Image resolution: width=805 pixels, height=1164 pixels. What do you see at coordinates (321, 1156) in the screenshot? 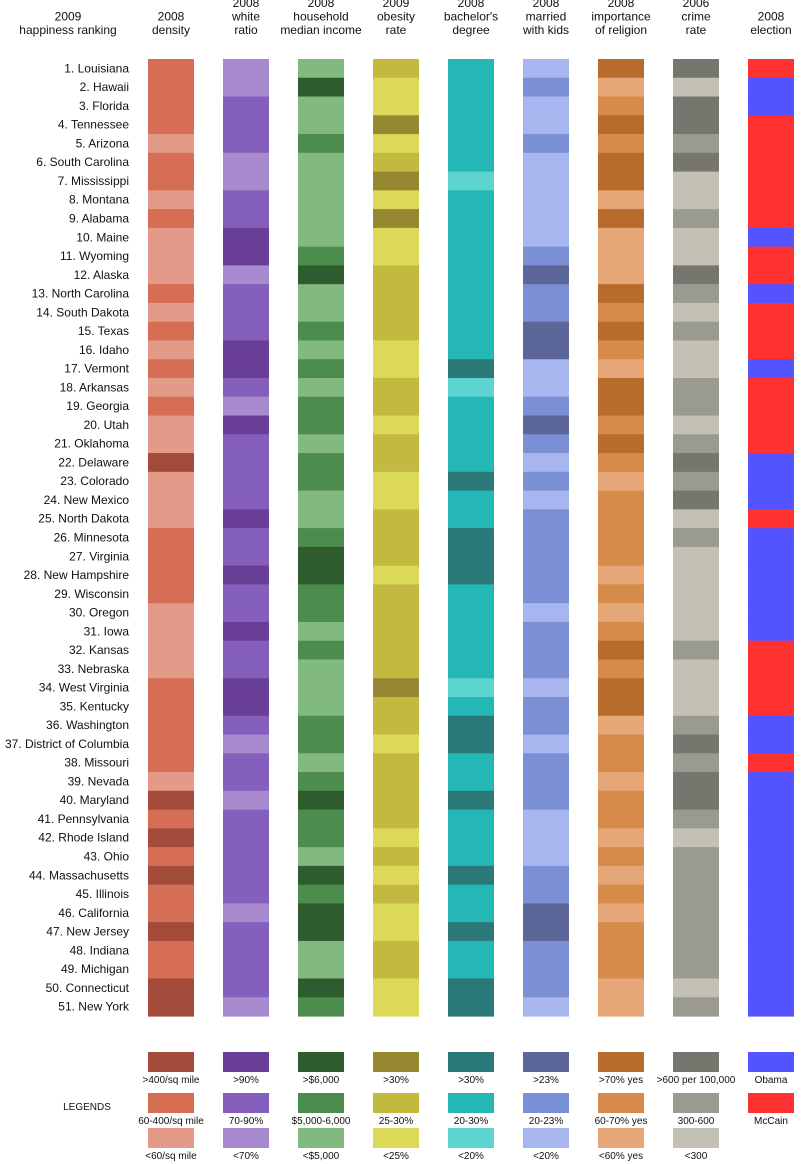
I see `legend-label-income: <$5,000` at bounding box center [321, 1156].